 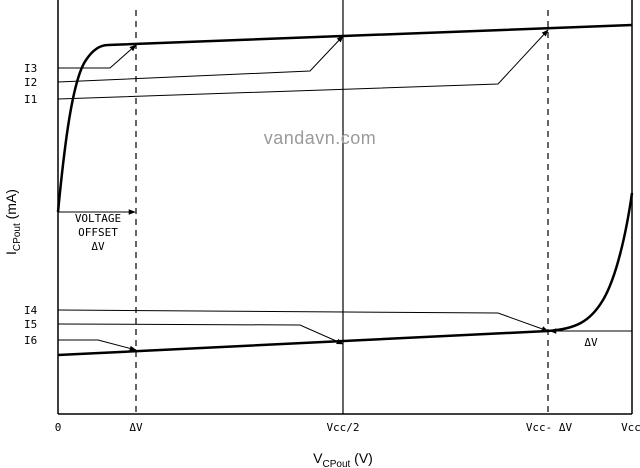 What do you see at coordinates (343, 459) in the screenshot?
I see `x-axis-title: VCPout (V)` at bounding box center [343, 459].